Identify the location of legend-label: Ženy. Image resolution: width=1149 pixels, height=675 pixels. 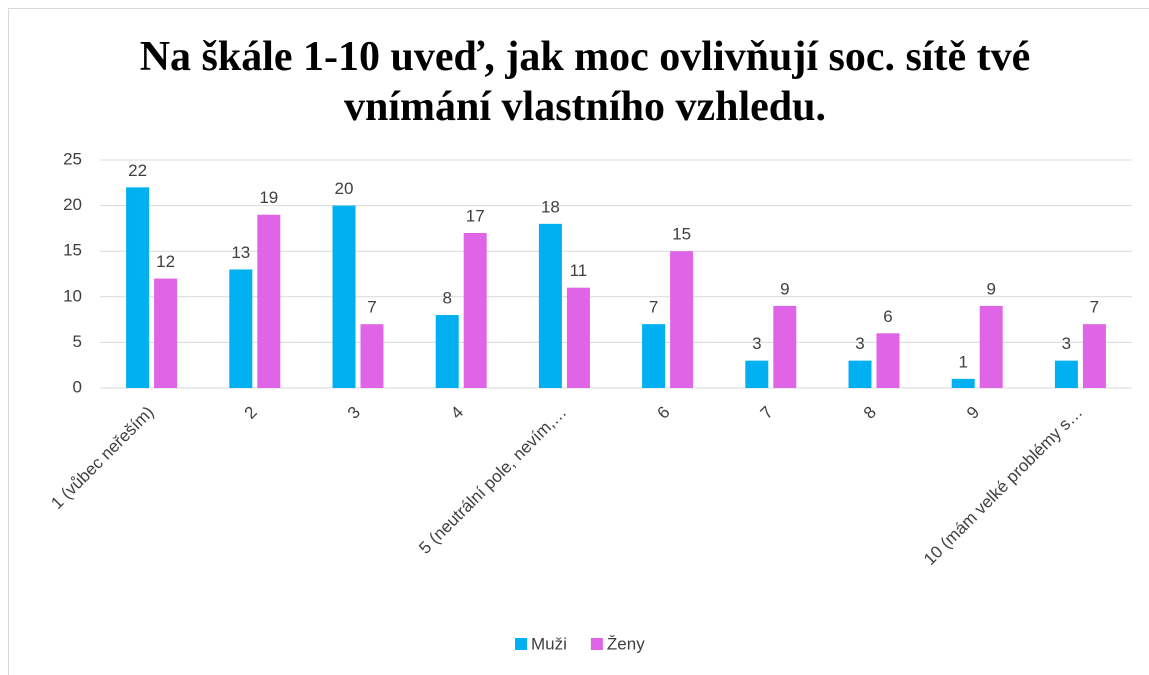
(626, 643).